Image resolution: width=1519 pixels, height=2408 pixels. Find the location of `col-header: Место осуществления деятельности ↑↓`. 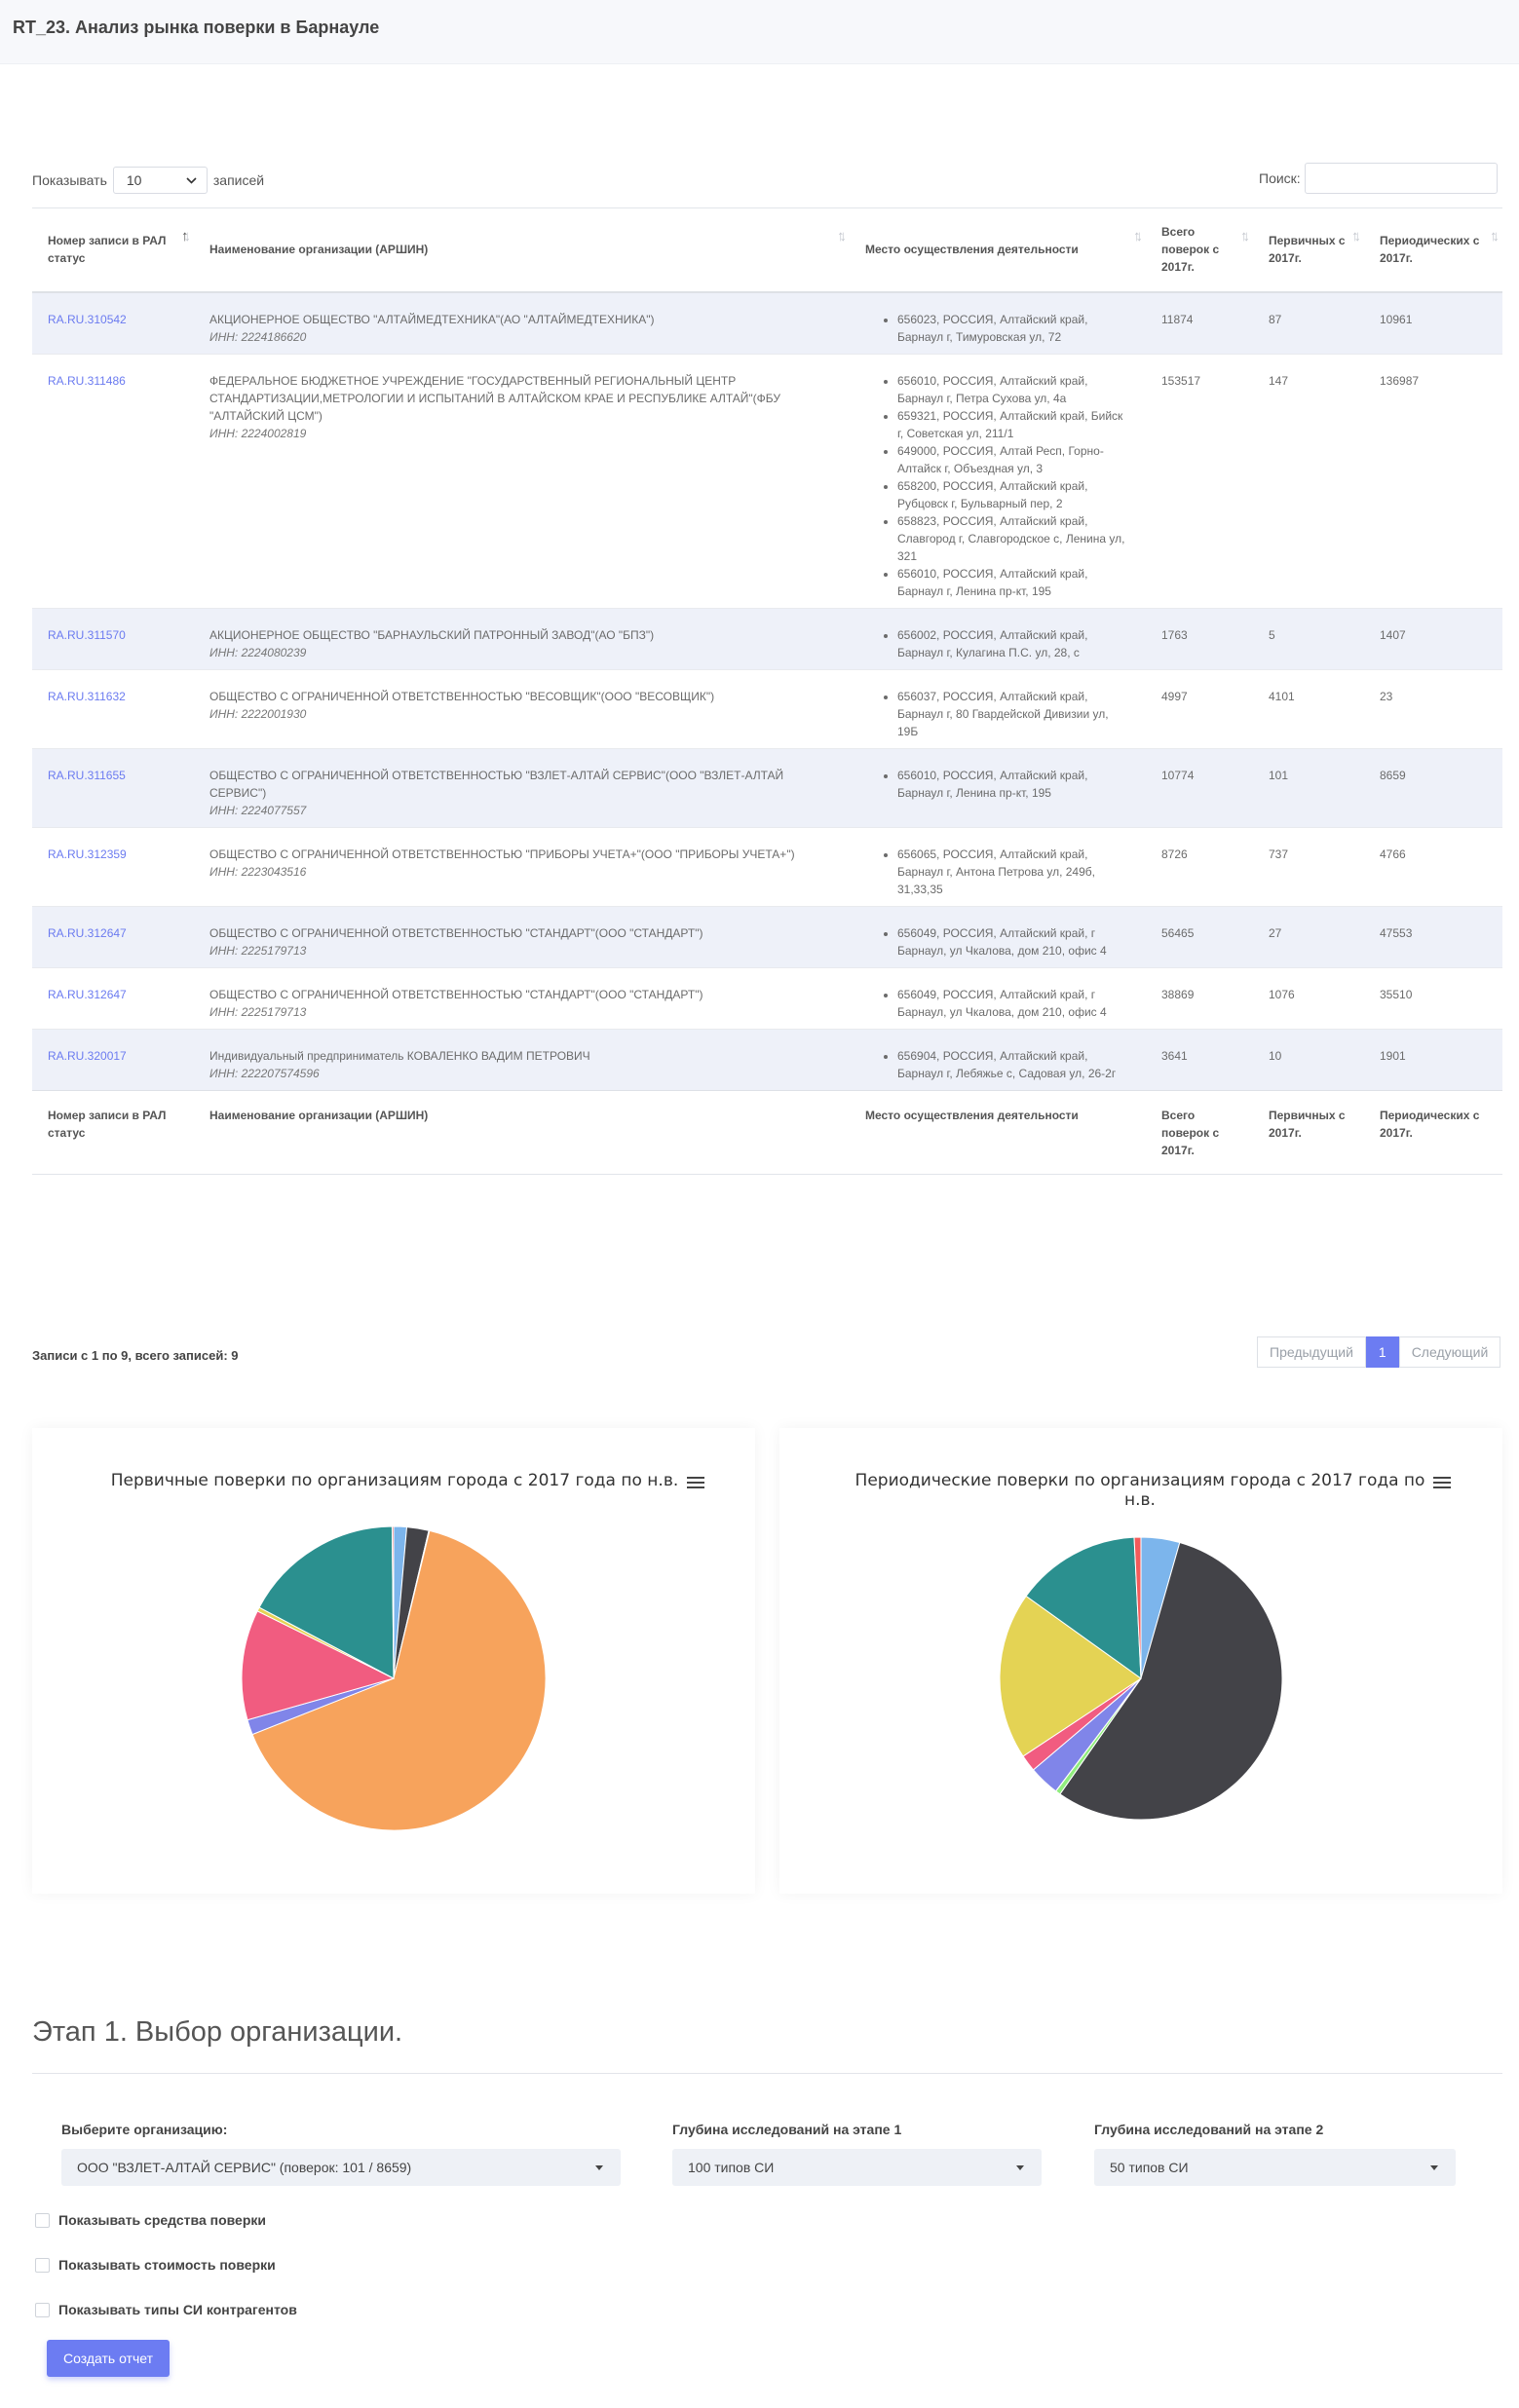

col-header: Место осуществления деятельности ↑↓ is located at coordinates (998, 250).